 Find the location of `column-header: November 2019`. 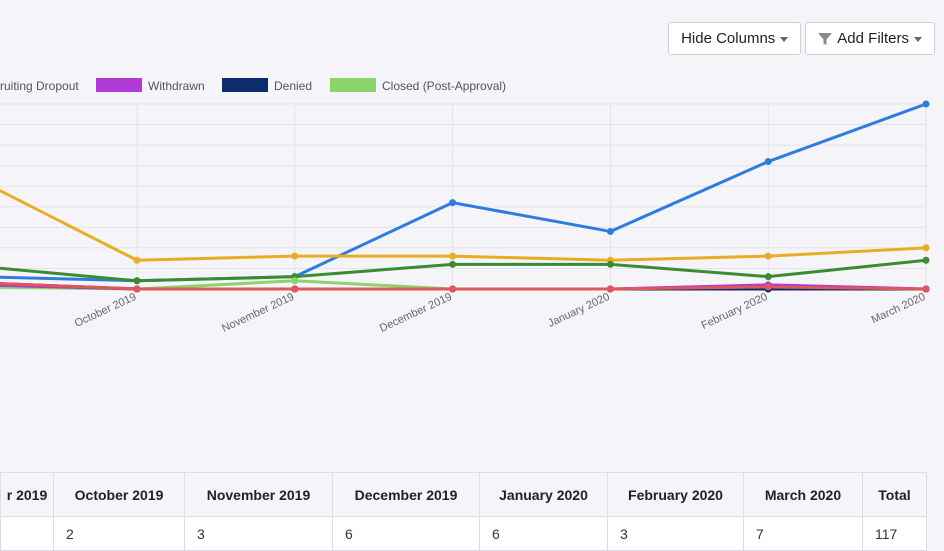

column-header: November 2019 is located at coordinates (258, 494).